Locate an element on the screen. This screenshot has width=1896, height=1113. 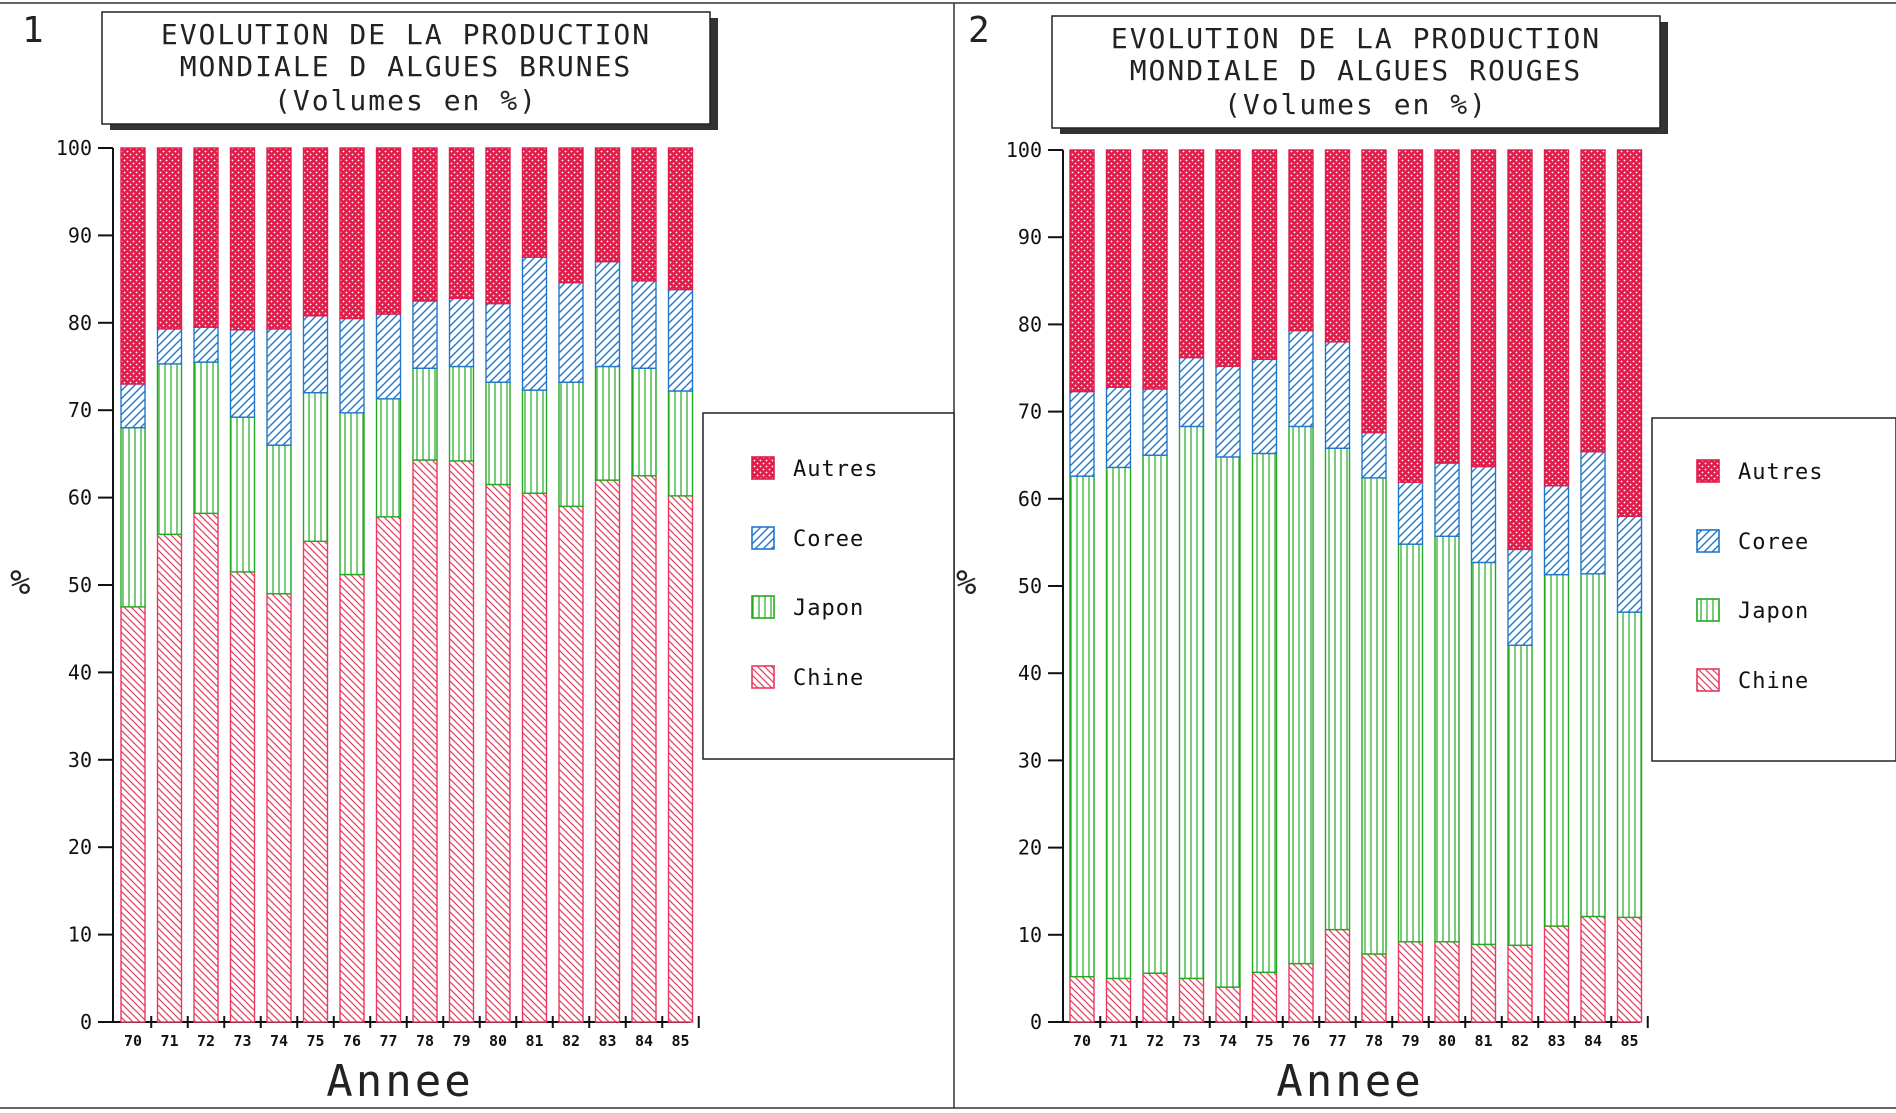
y-tick-label: 60 is located at coordinates (1030, 499).